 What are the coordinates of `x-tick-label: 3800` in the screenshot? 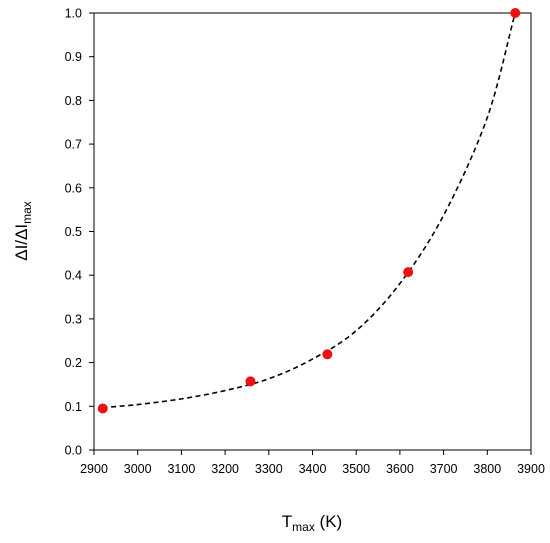 It's located at (487, 469).